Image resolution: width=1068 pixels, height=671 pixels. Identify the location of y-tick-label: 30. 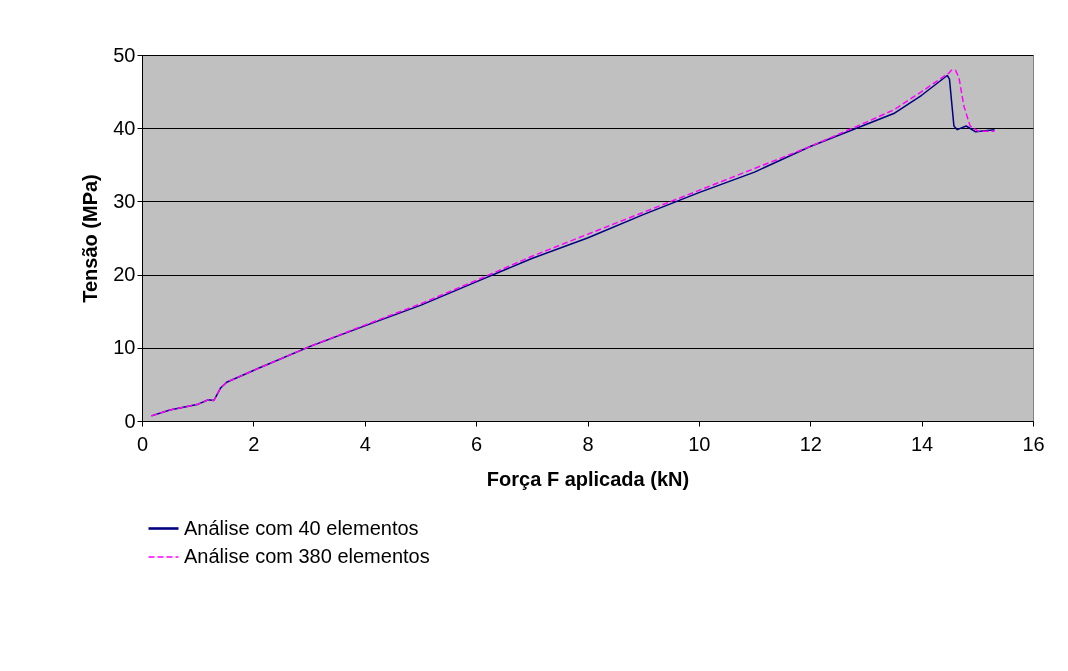
(124, 200).